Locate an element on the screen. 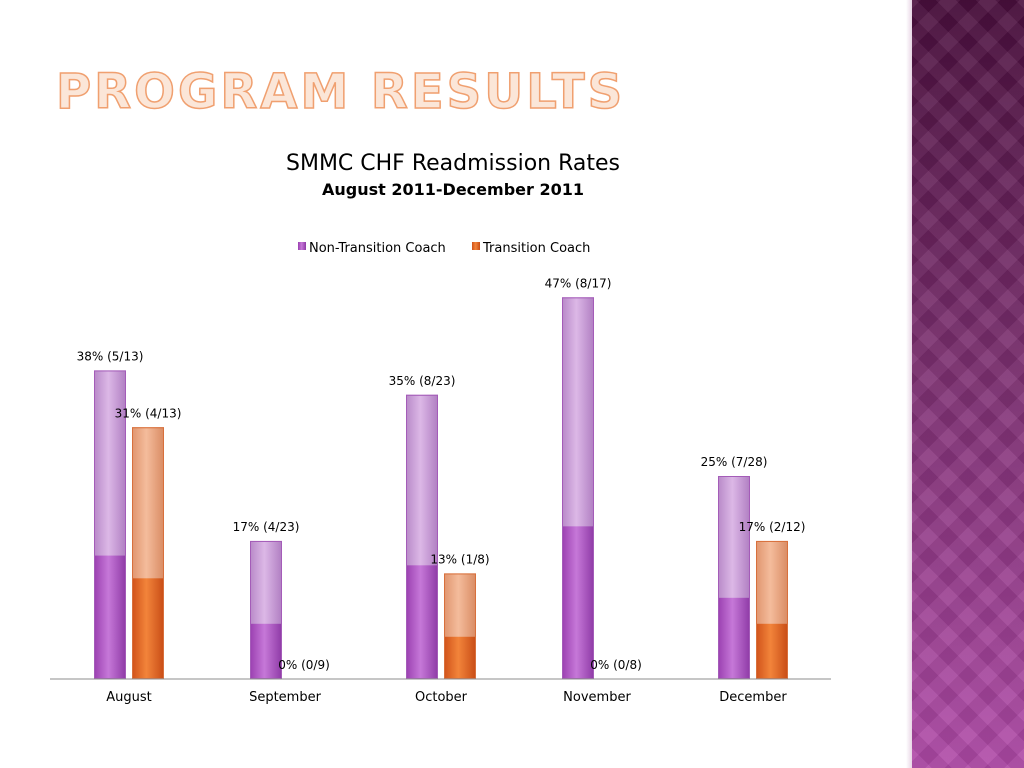 The height and width of the screenshot is (768, 1024). bar-non-transition-october is located at coordinates (422, 536).